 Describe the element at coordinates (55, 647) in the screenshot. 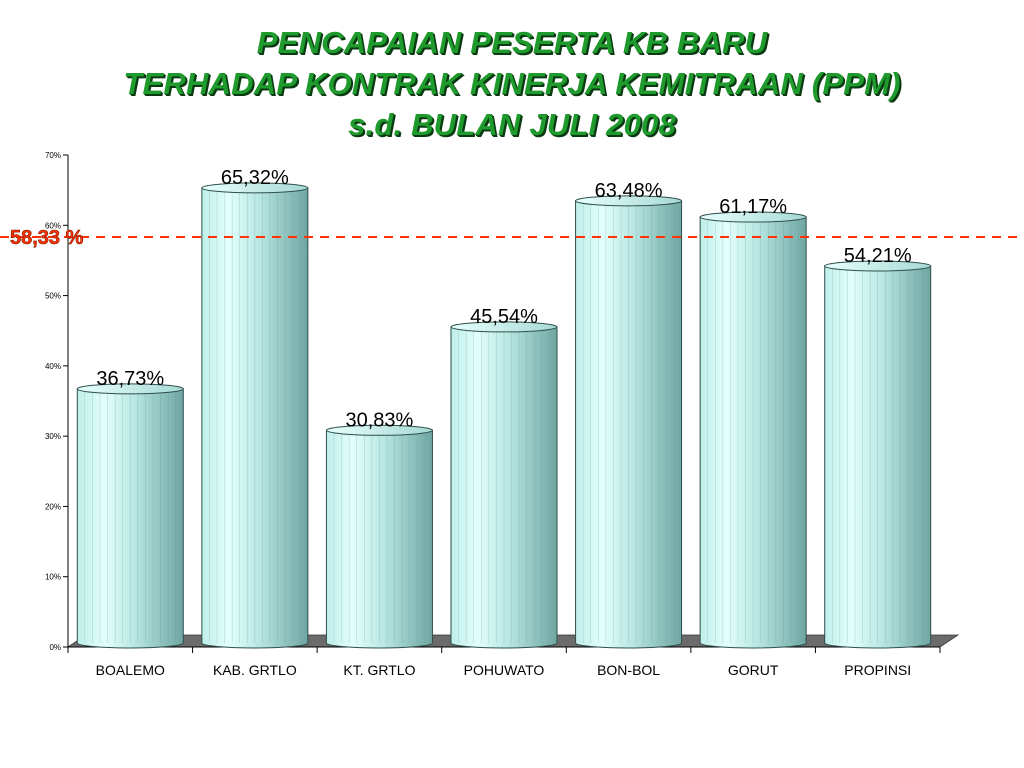

I see `y-tick-label: 0%` at that location.